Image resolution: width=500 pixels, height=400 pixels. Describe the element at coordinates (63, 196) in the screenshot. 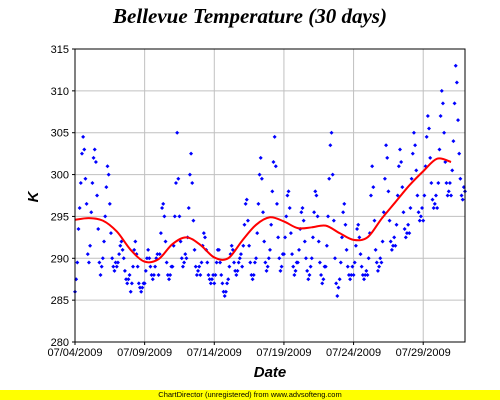

I see `y-axis-ticks: 280 285 290 295 300 305 310 315` at that location.